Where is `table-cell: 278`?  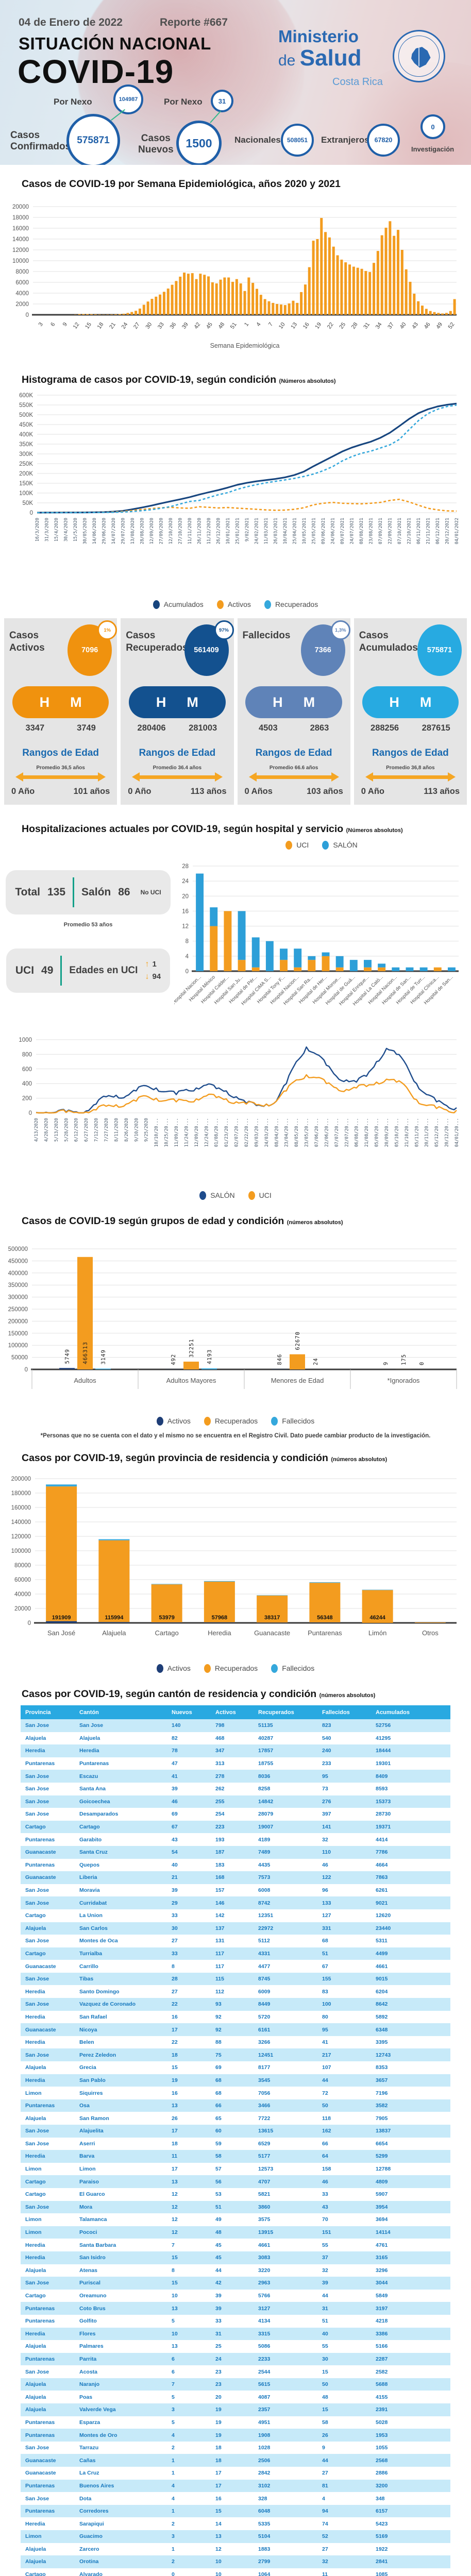
table-cell: 278 is located at coordinates (220, 1776).